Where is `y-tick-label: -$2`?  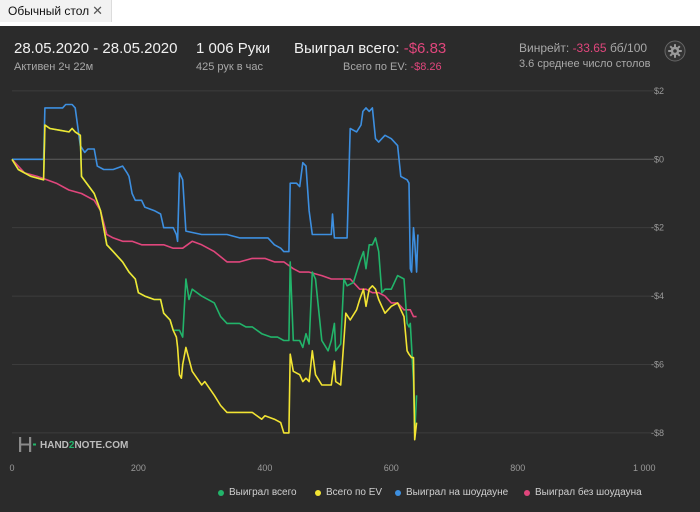
y-tick-label: -$2 is located at coordinates (657, 228).